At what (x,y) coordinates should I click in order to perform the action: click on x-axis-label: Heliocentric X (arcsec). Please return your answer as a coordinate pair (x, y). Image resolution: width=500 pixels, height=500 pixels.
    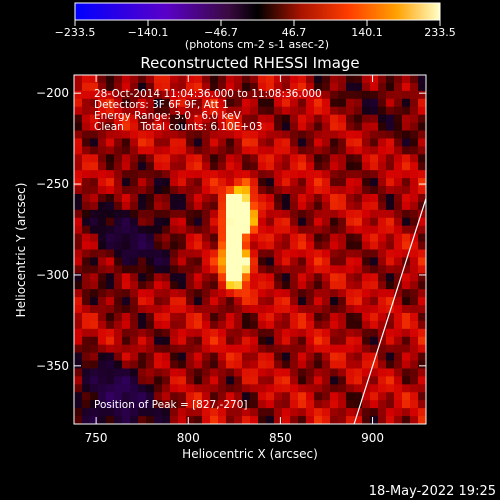
    Looking at the image, I should click on (250, 454).